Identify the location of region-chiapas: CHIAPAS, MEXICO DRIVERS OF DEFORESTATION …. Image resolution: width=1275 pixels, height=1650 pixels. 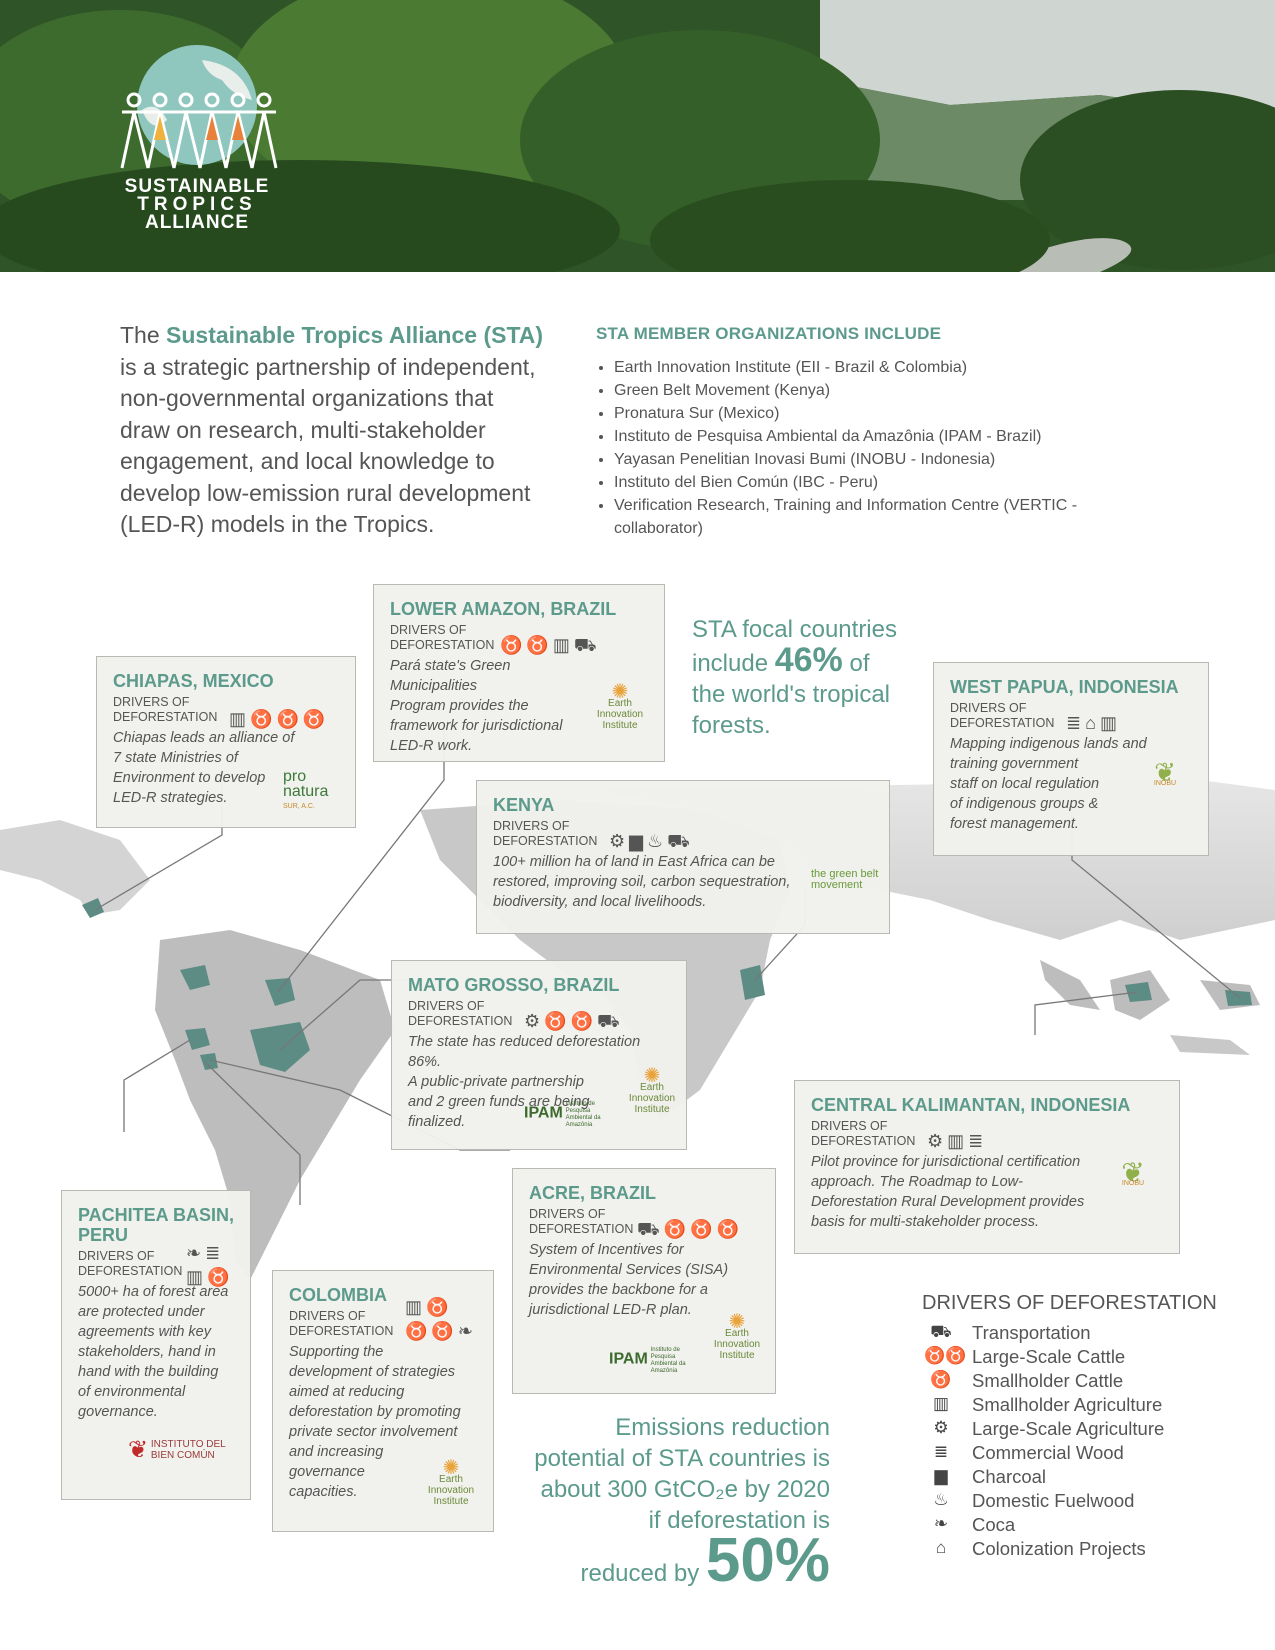
(226, 742).